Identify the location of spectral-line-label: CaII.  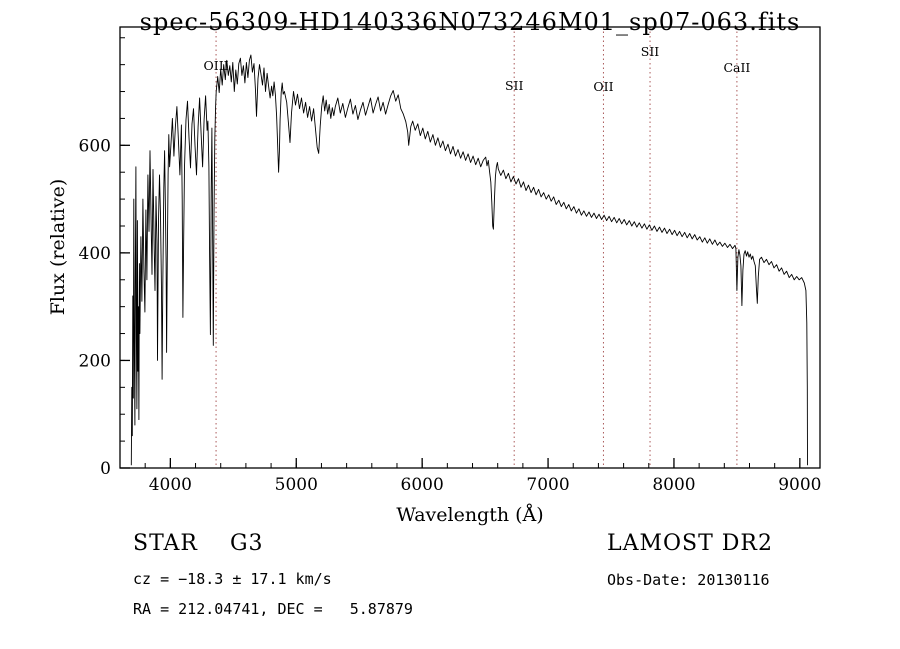
(736, 67).